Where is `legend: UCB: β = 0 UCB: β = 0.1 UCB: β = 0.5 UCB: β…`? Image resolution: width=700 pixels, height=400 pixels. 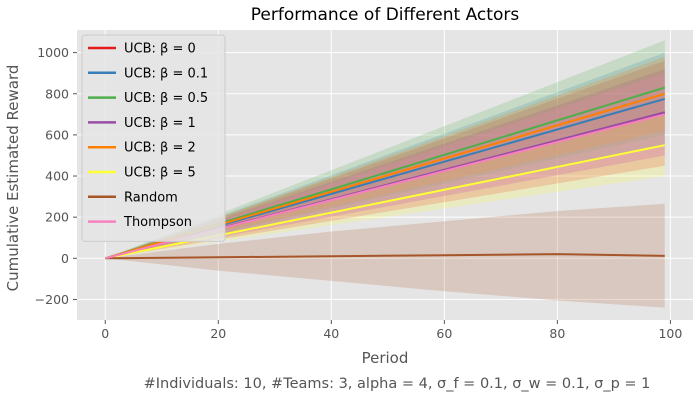
legend: UCB: β = 0 UCB: β = 0.1 UCB: β = 0.5 UCB: β… is located at coordinates (153, 138).